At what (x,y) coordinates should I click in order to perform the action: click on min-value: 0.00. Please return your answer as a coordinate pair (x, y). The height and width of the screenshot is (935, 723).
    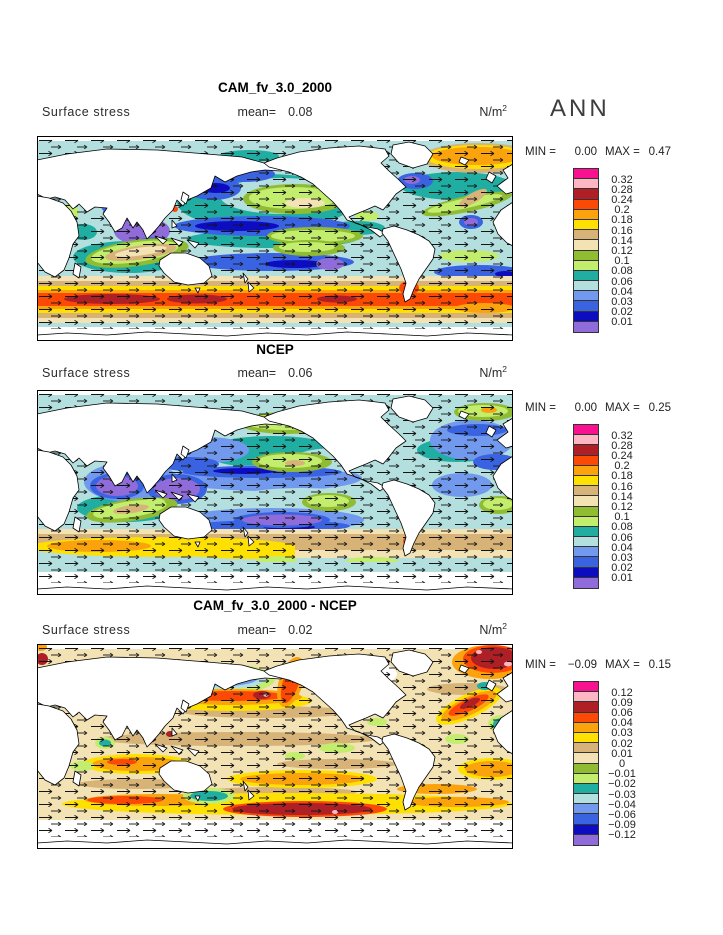
    Looking at the image, I should click on (585, 152).